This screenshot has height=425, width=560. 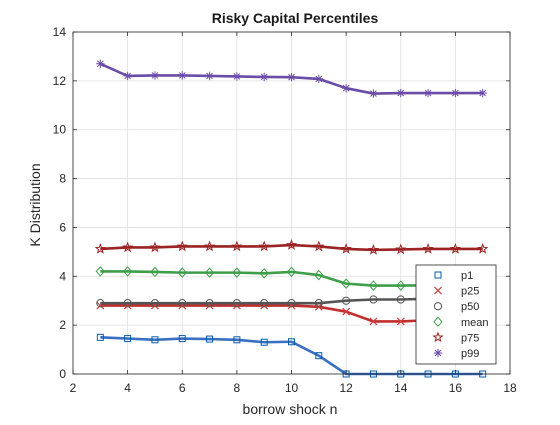 I want to click on legend-label: p50, so click(x=470, y=307).